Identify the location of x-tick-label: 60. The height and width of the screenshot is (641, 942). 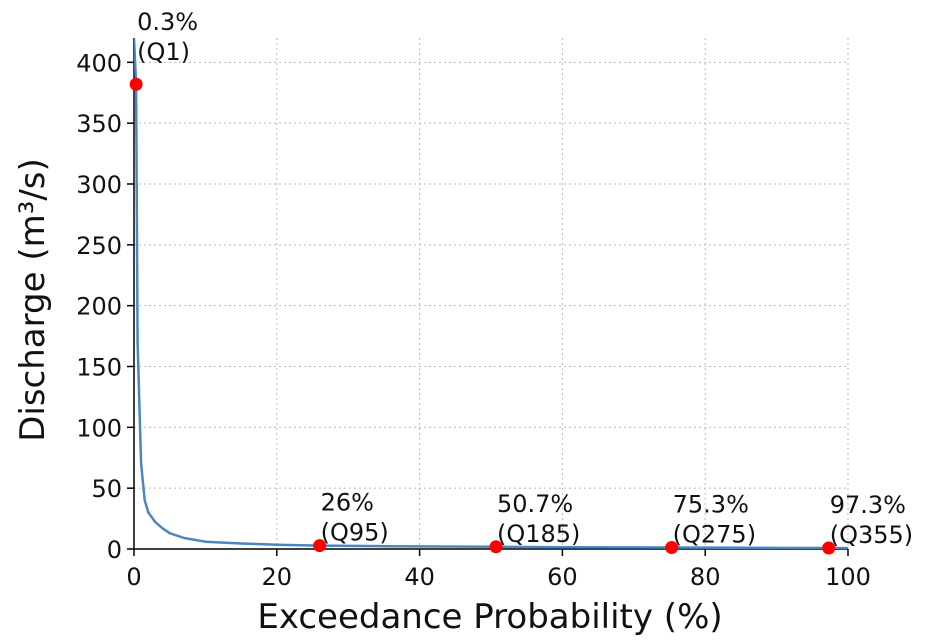
(562, 577).